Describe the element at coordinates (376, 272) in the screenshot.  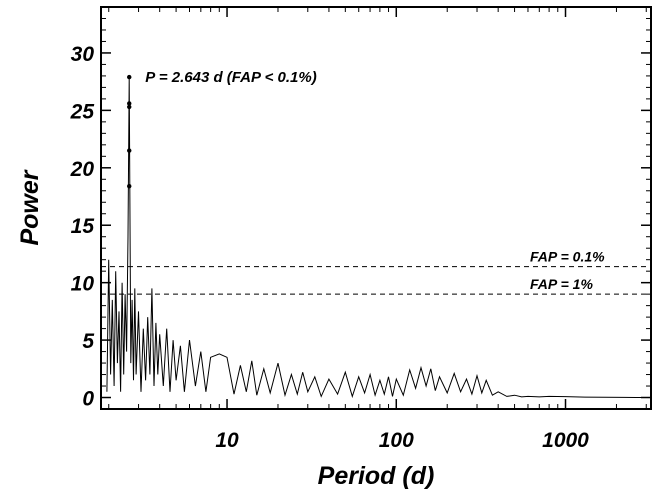
I see `fap-lines: FAP = 0.1% FAP = 1%` at that location.